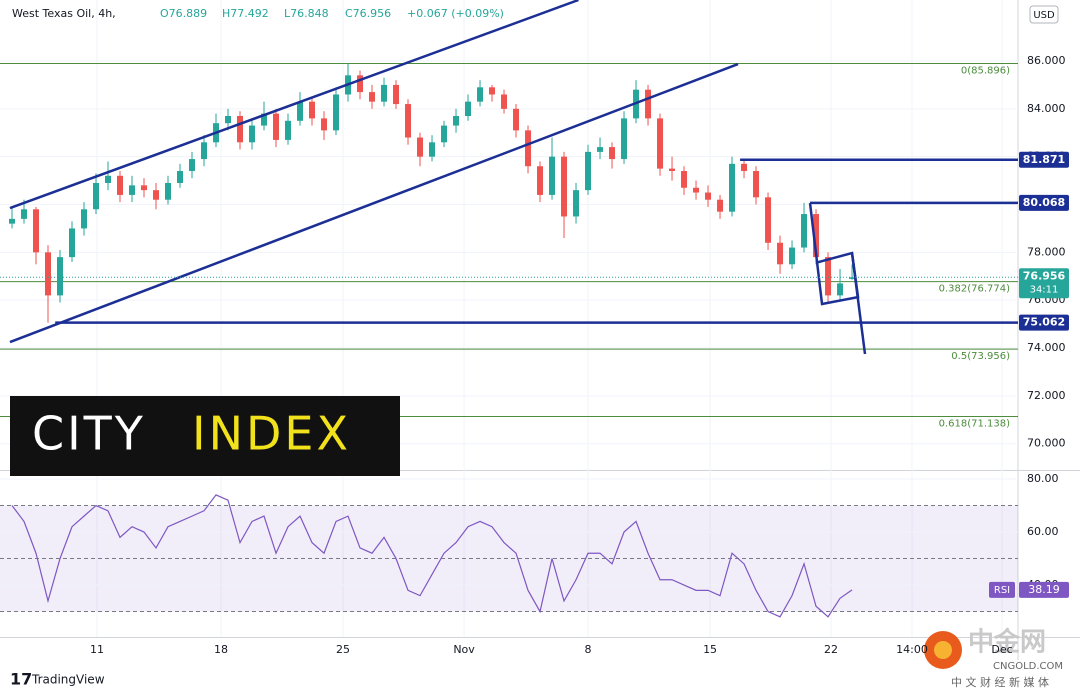 The height and width of the screenshot is (697, 1080). I want to click on ohlc-open: O76.889, so click(183, 13).